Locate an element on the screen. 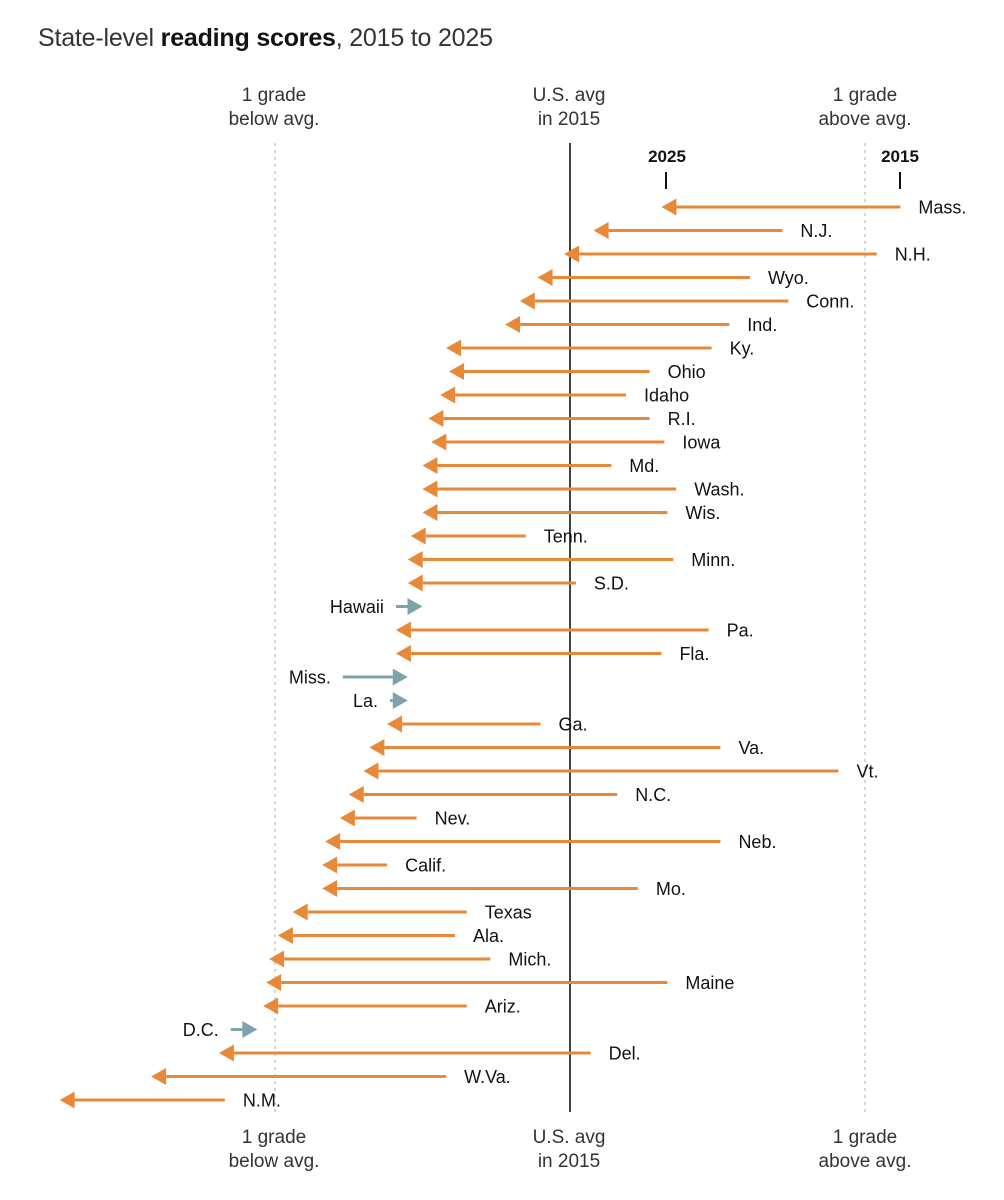  state-label-Vt.: Vt. is located at coordinates (867, 772).